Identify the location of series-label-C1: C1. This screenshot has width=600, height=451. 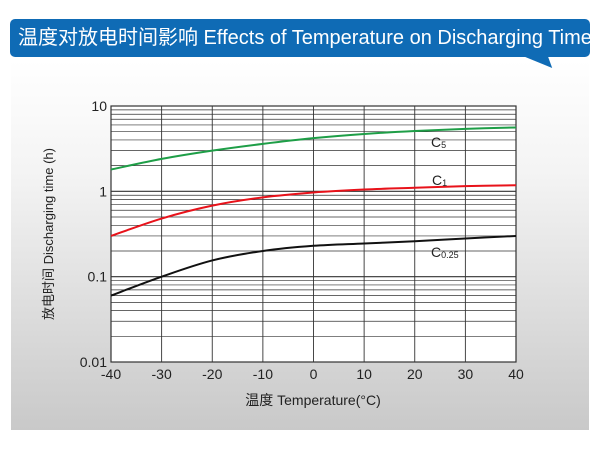
(439, 180).